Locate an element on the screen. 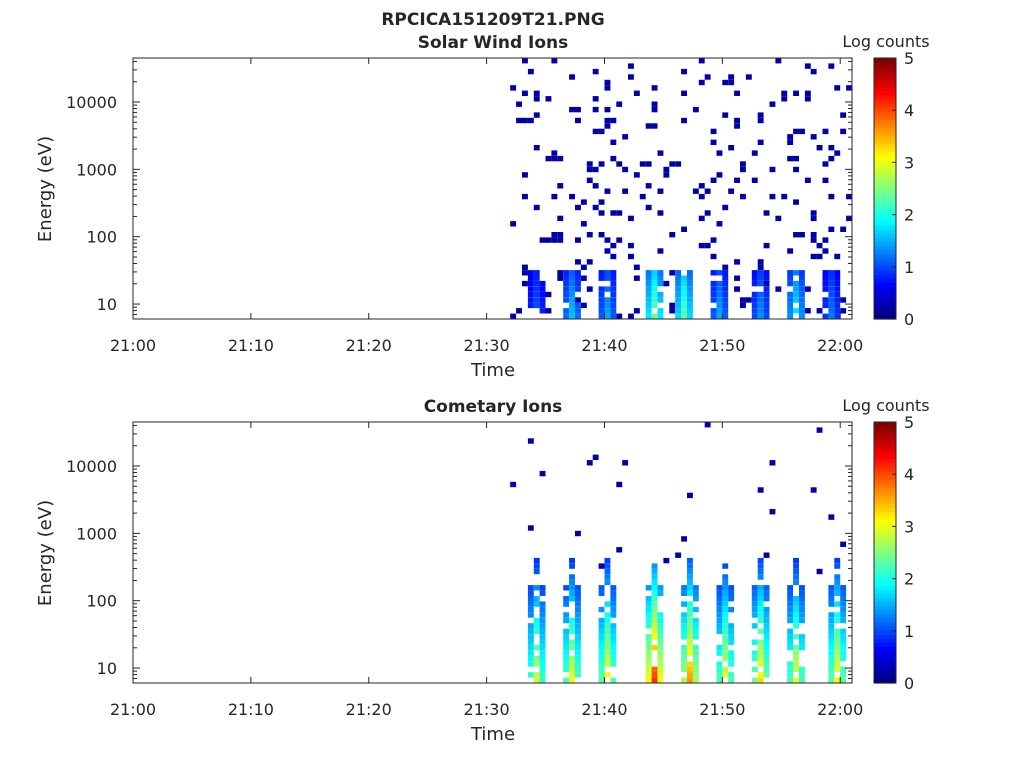  colorbar-tick-label: 2 is located at coordinates (909, 215).